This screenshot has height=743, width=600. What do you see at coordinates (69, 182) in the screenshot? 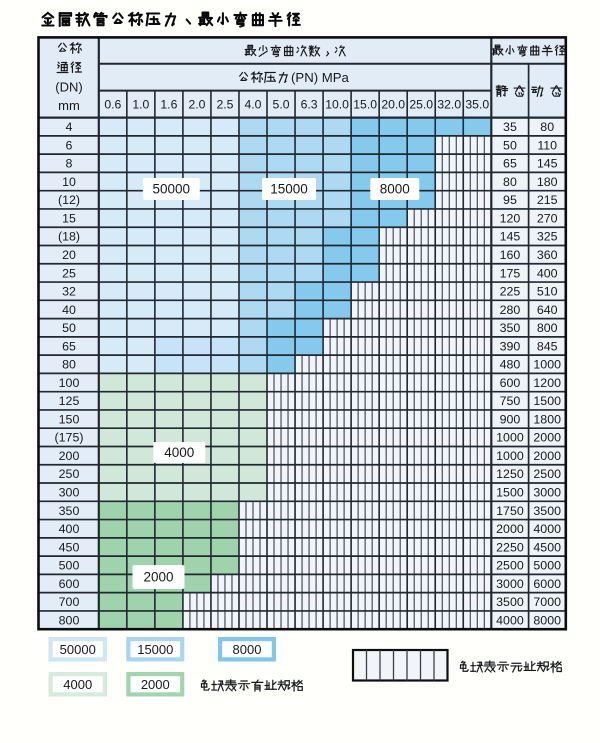
I see `svg-text: 10` at bounding box center [69, 182].